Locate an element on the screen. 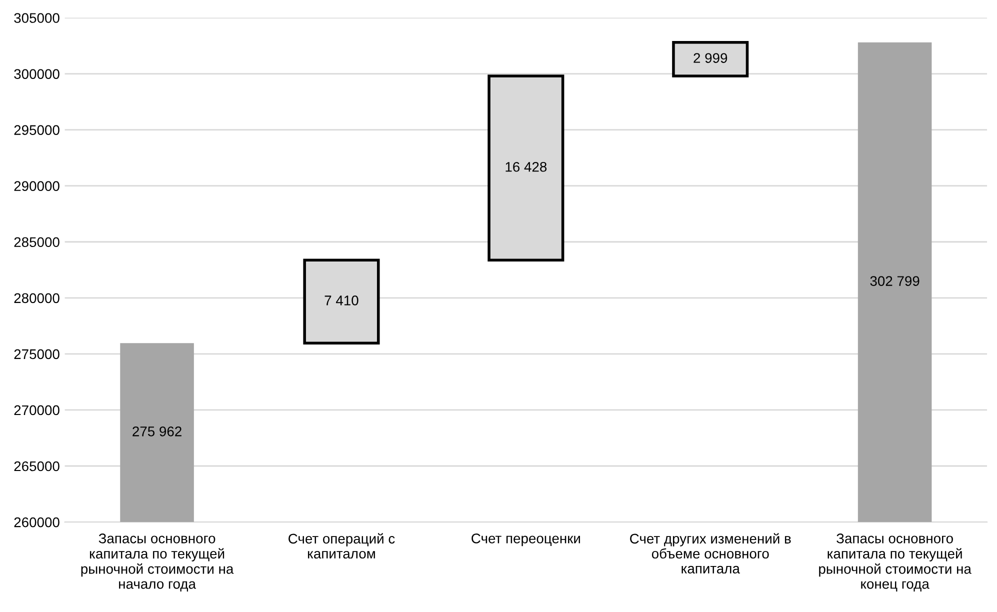  x-tick-label: Счет других изменений в объеме основного капитала is located at coordinates (710, 553).